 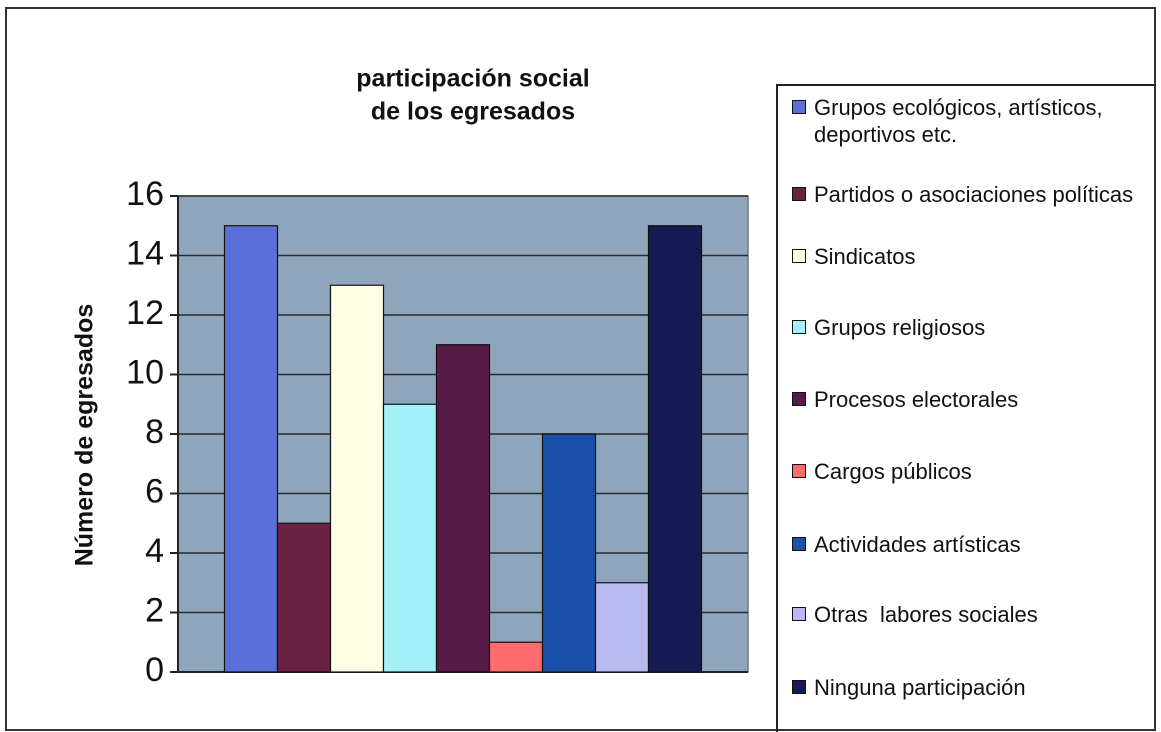 I want to click on legend-label: Partidos o asociaciones políticas, so click(x=974, y=194).